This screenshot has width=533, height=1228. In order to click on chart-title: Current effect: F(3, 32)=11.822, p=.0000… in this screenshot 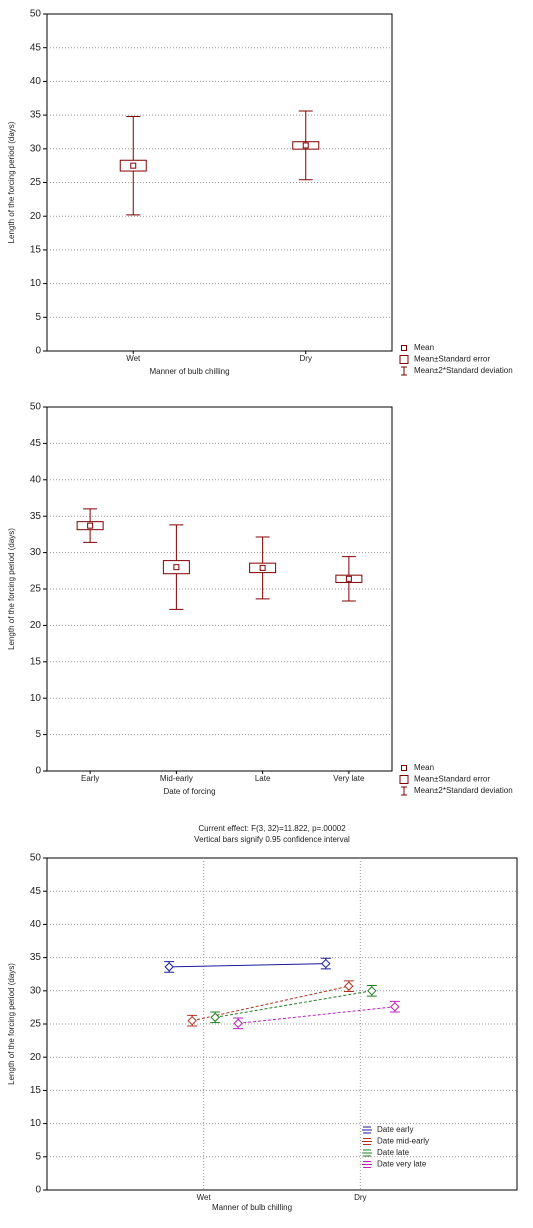, I will do `click(272, 828)`.